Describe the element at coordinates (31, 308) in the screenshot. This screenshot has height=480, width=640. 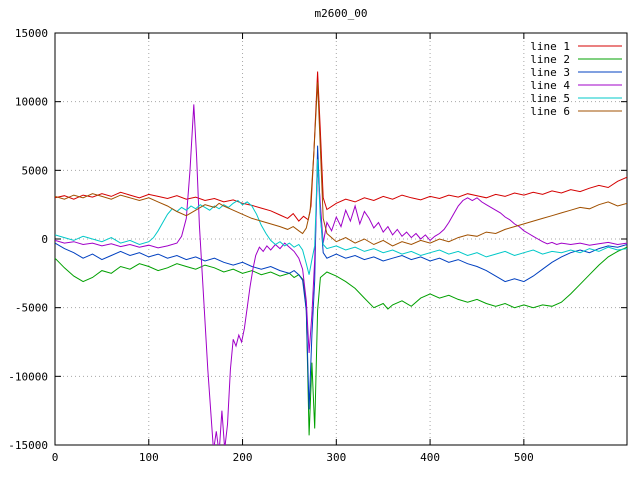
I see `y-tick-label: -5000` at that location.